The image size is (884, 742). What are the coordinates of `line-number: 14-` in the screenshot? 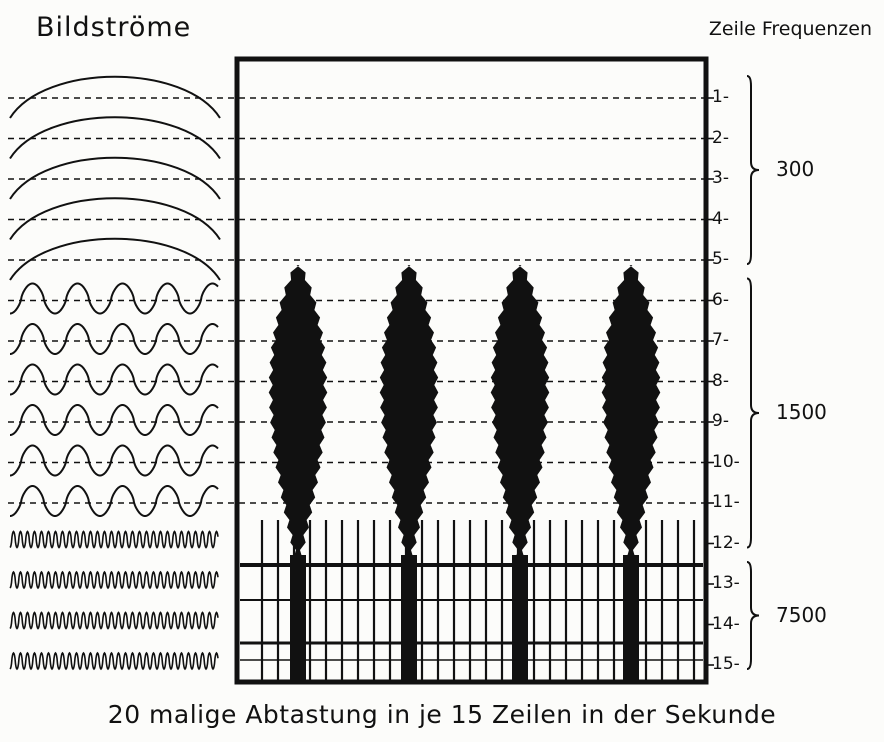 It's located at (726, 623).